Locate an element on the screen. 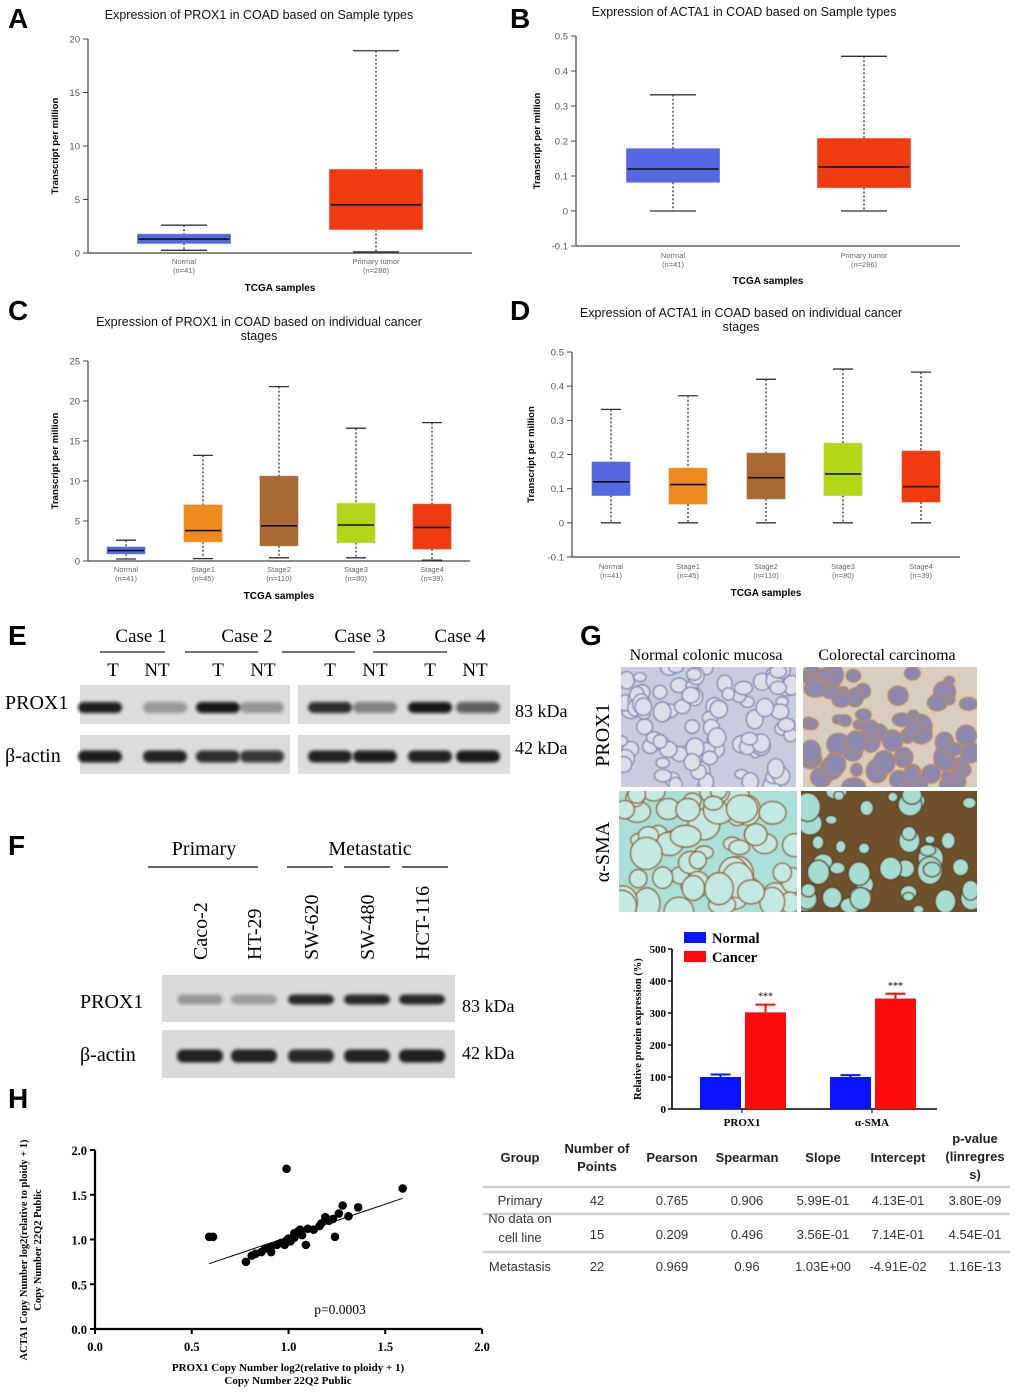  table-cell: 0.969 is located at coordinates (672, 1266).